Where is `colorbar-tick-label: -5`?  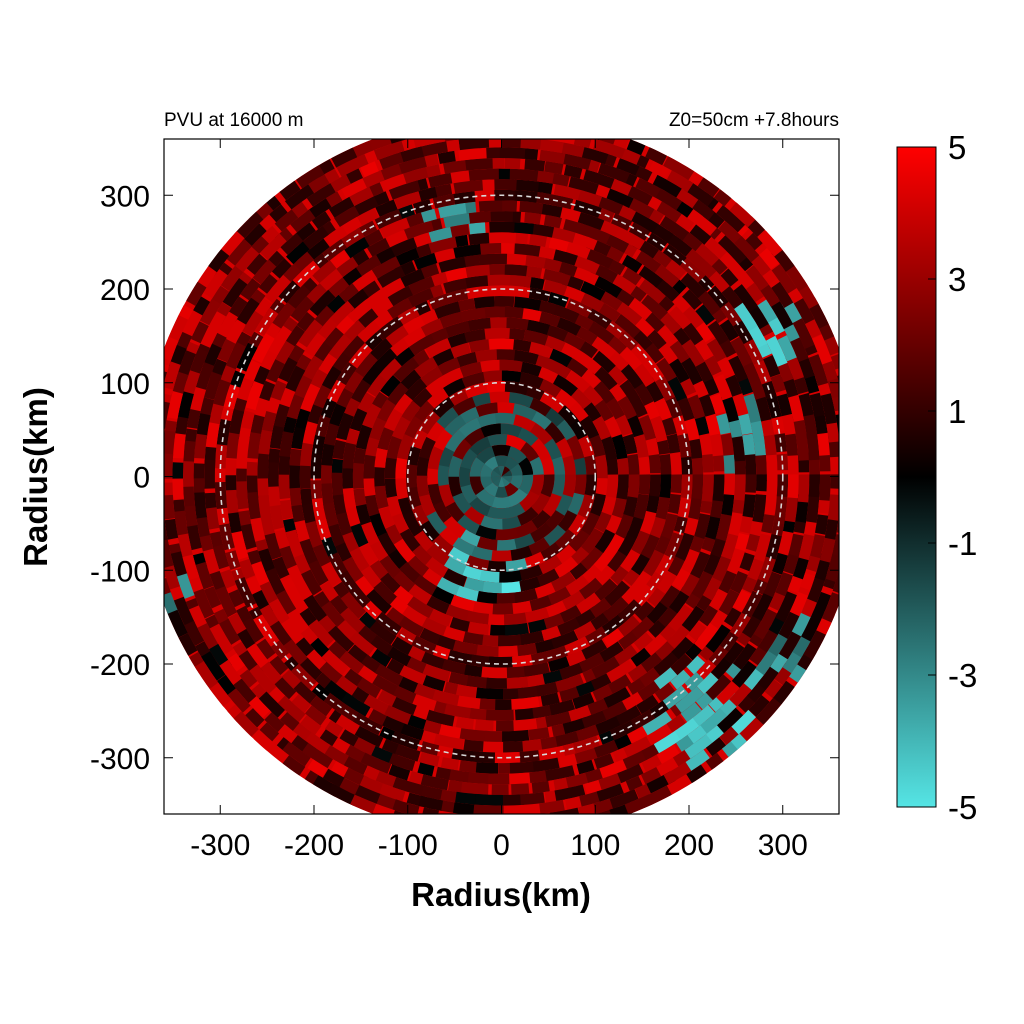
colorbar-tick-label: -5 is located at coordinates (962, 807).